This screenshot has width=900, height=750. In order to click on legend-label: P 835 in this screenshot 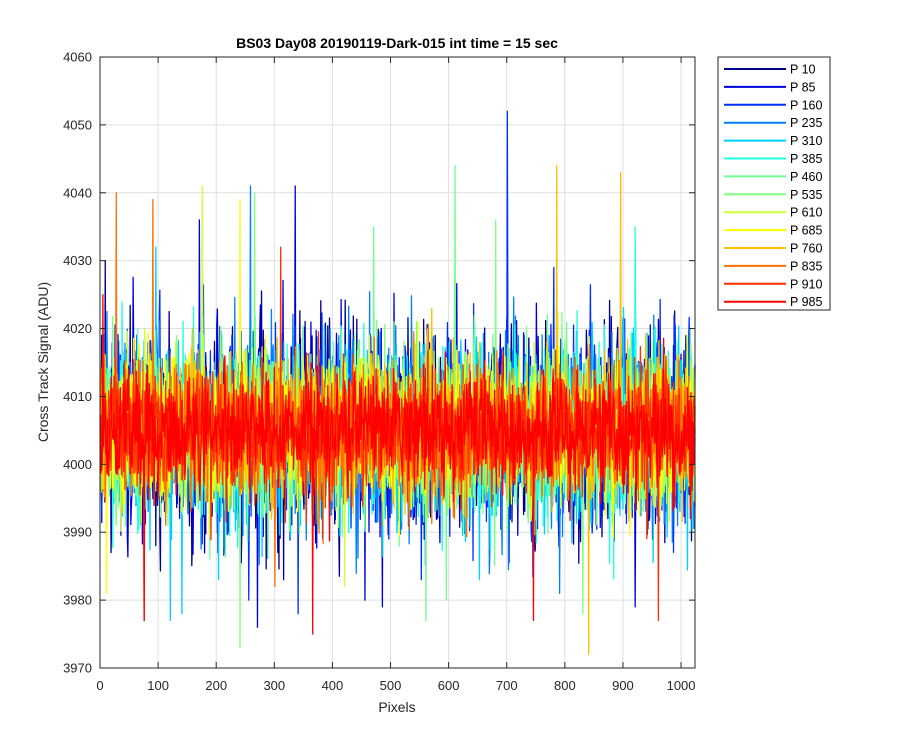, I will do `click(806, 266)`.